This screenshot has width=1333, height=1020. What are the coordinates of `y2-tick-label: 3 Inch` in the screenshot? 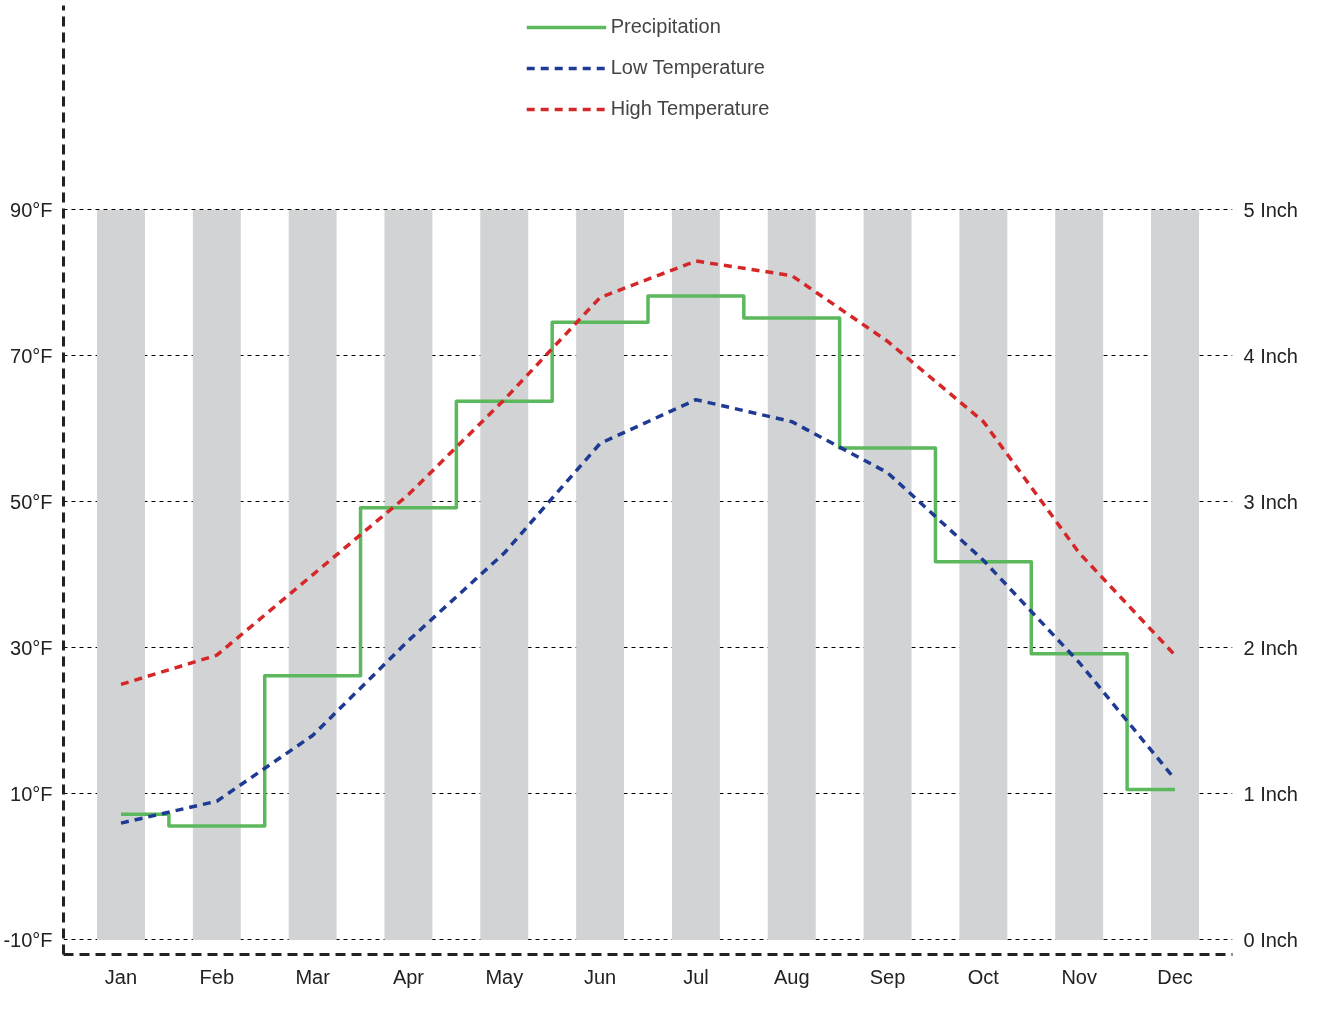 It's located at (1270, 501).